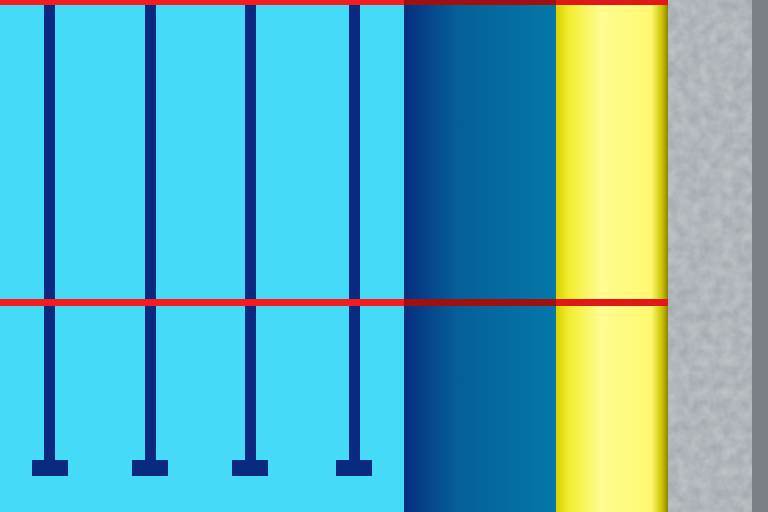 Image resolution: width=768 pixels, height=512 pixels. I want to click on insulation-layer, so click(612, 256).